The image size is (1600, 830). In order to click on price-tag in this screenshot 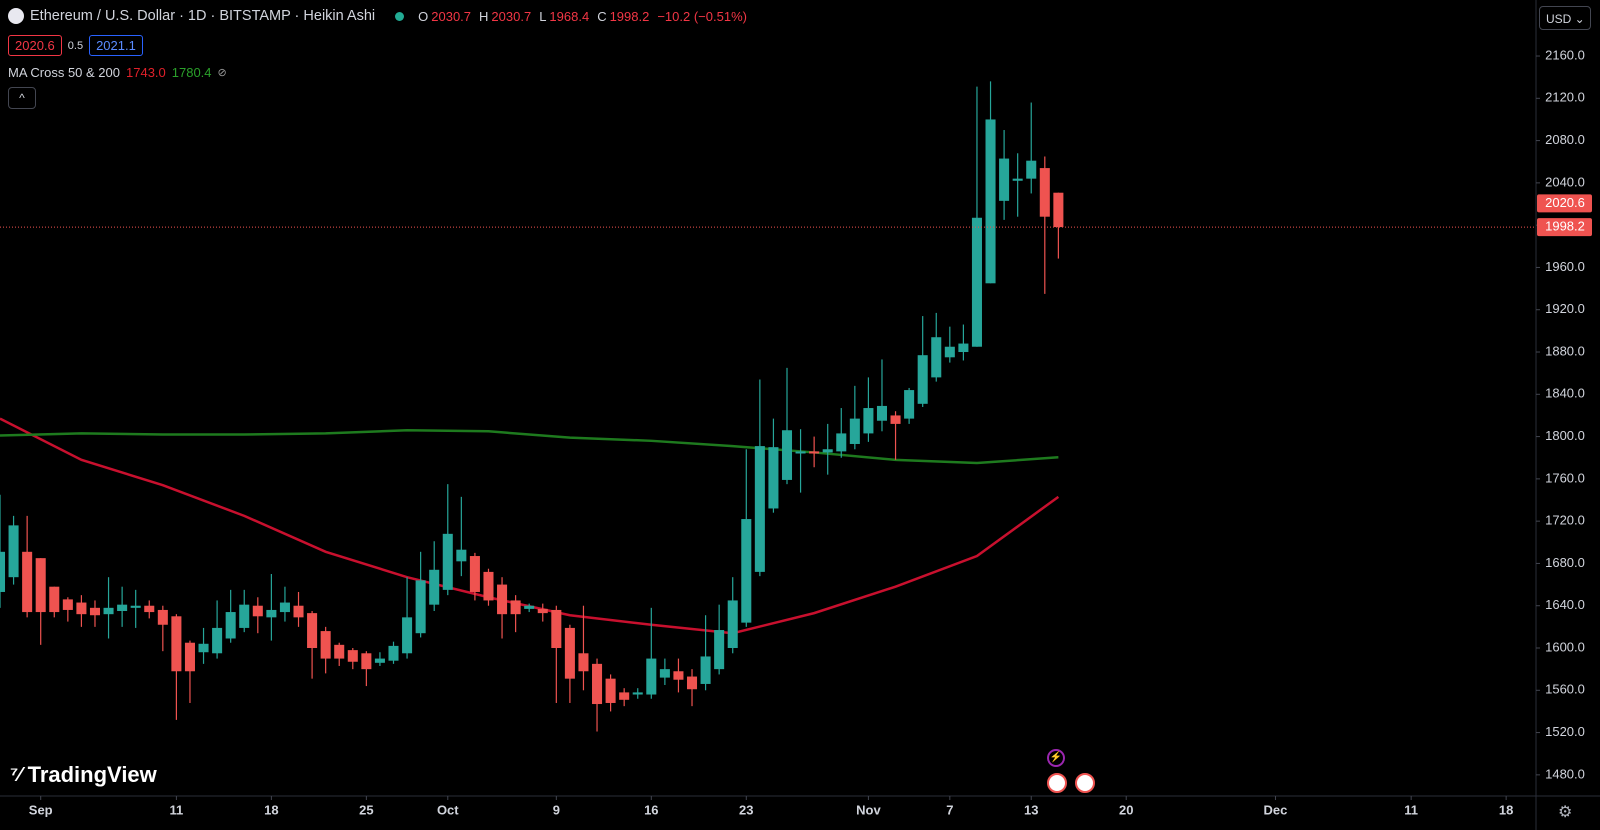, I will do `click(1564, 227)`.